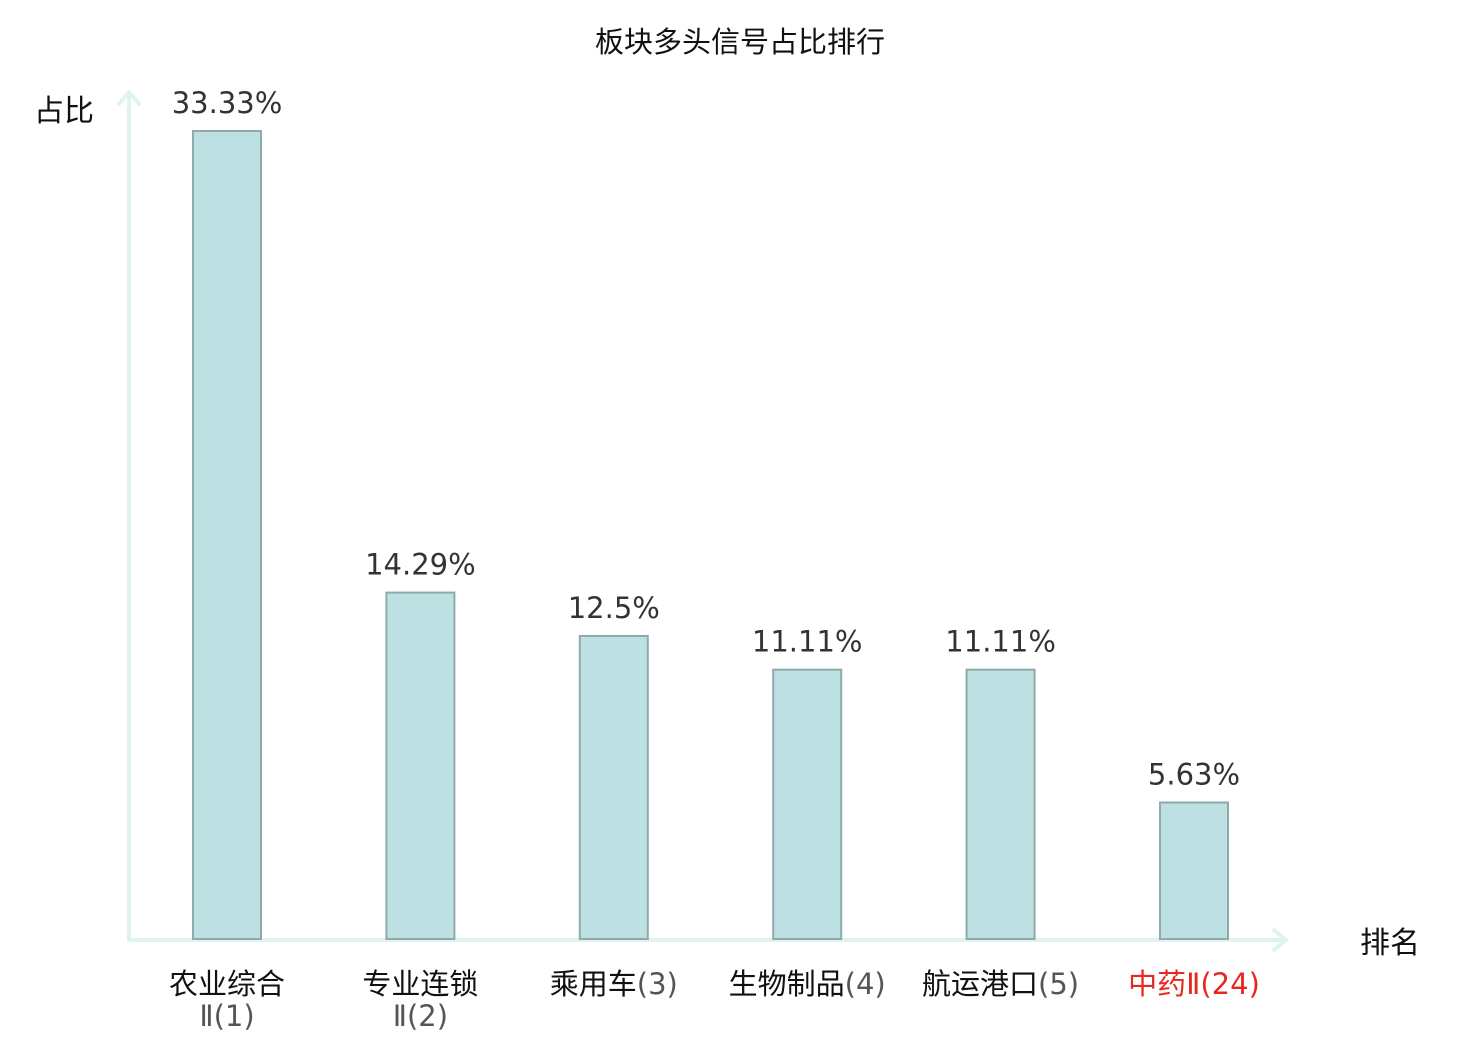 This screenshot has height=1040, width=1480. What do you see at coordinates (614, 608) in the screenshot?
I see `value-label-3: 12.5%` at bounding box center [614, 608].